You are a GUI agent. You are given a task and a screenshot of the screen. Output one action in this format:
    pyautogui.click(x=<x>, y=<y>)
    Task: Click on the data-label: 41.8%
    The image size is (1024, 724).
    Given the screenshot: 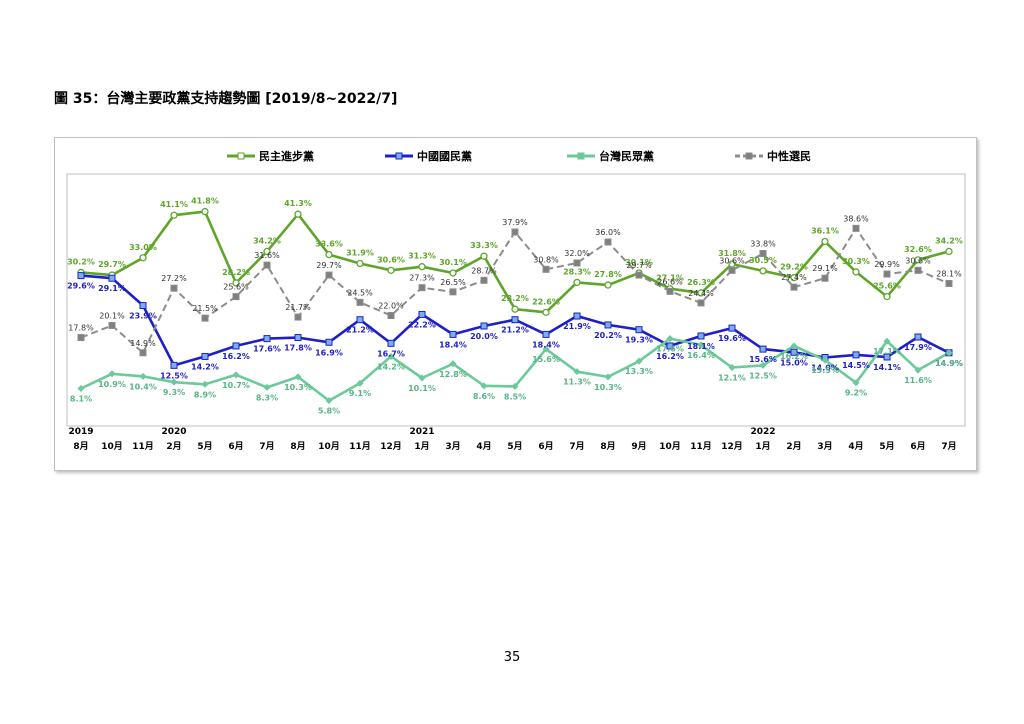 What is the action you would take?
    pyautogui.click(x=205, y=201)
    